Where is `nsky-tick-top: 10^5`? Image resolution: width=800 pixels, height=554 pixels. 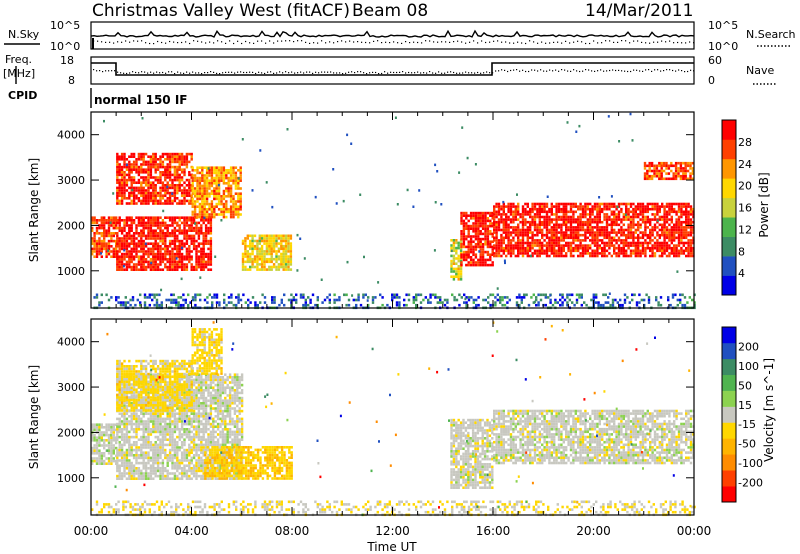
nsky-tick-top: 10^5 is located at coordinates (65, 25).